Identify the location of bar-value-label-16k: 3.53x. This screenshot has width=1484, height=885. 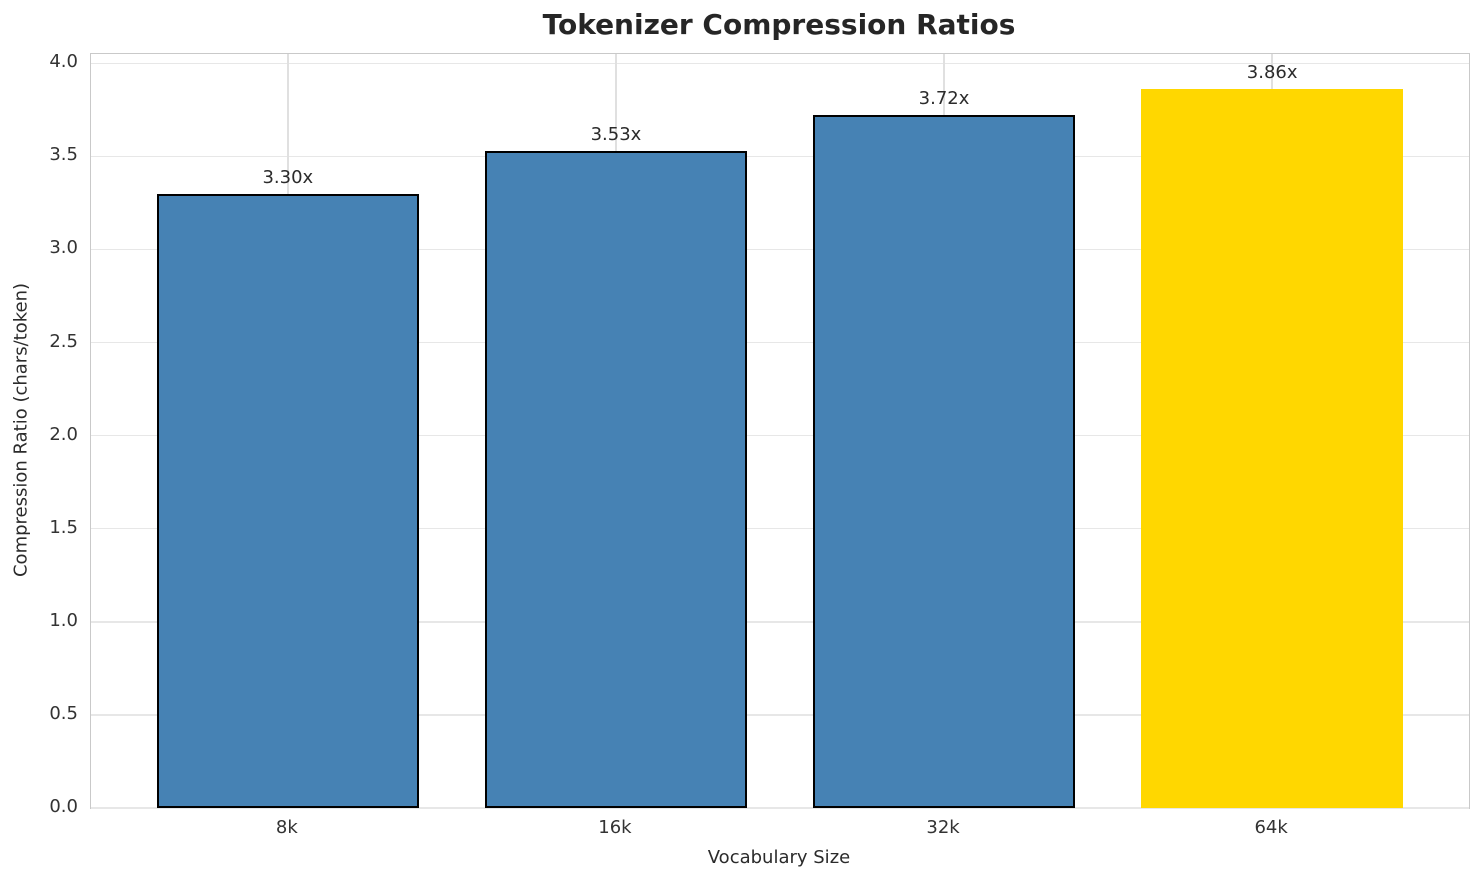
(616, 134).